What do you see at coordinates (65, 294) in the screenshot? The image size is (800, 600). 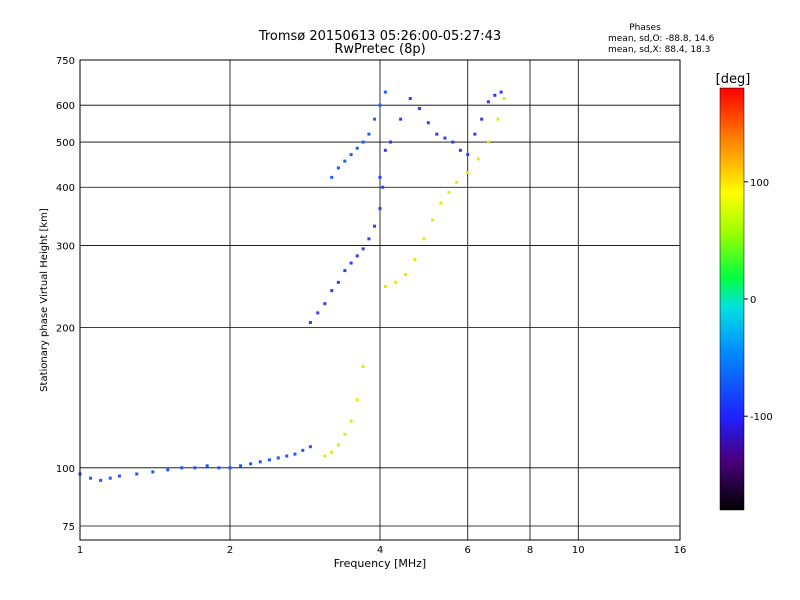 I see `y-tick-labels: 75 100 200 300 400 500 600 750` at bounding box center [65, 294].